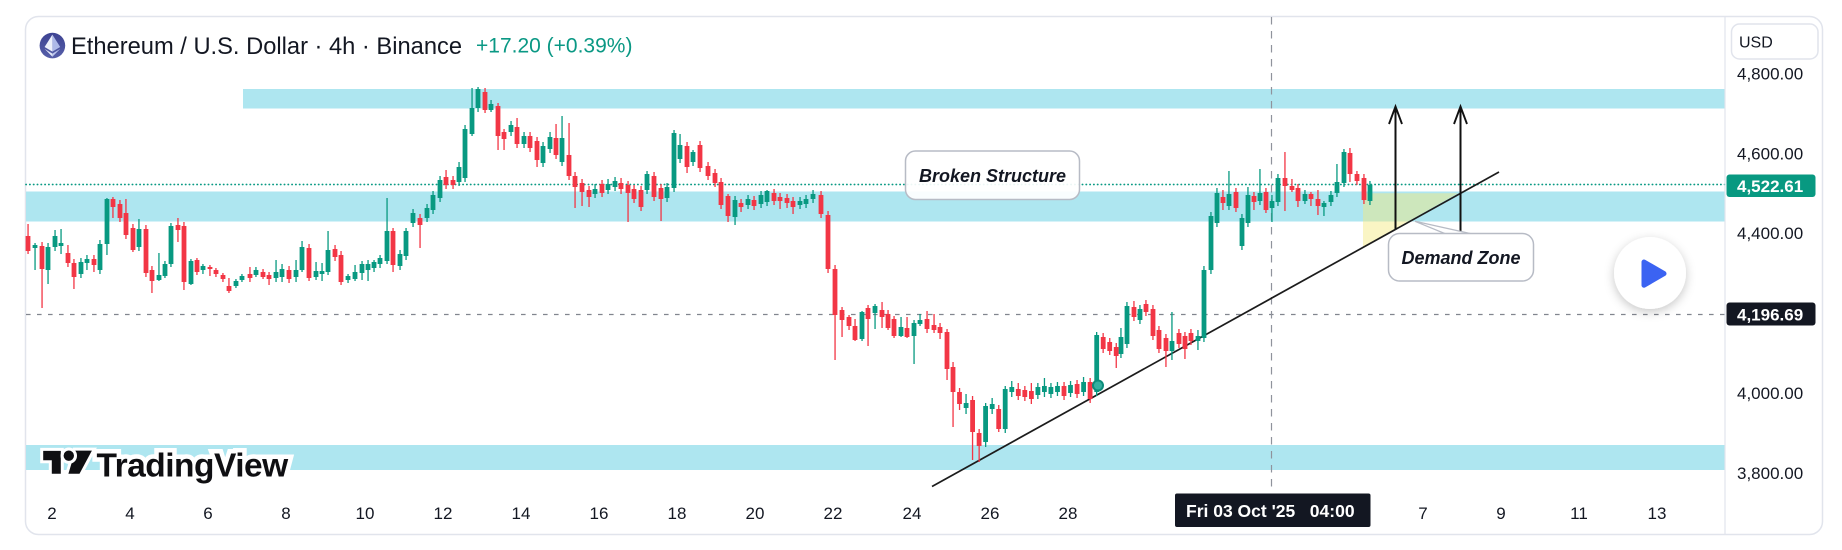 The height and width of the screenshot is (550, 1842). I want to click on svg-text: 14, so click(521, 513).